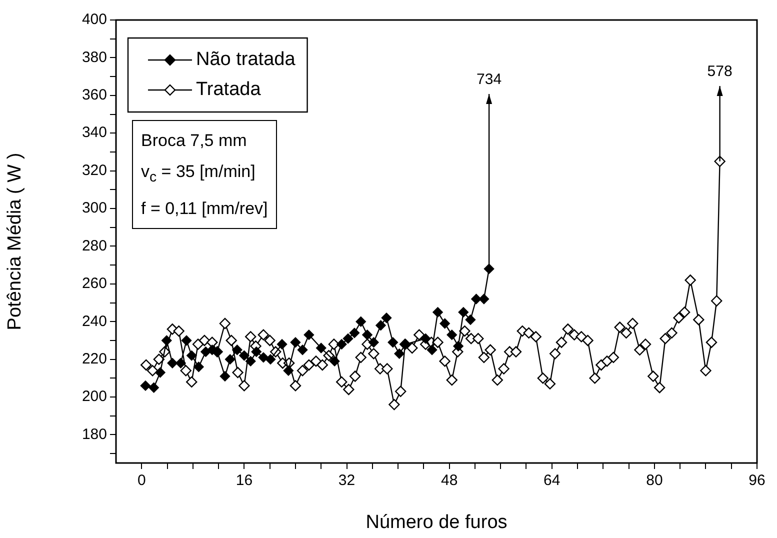 The width and height of the screenshot is (777, 538). What do you see at coordinates (94, 359) in the screenshot?
I see `y-tick-label: 220` at bounding box center [94, 359].